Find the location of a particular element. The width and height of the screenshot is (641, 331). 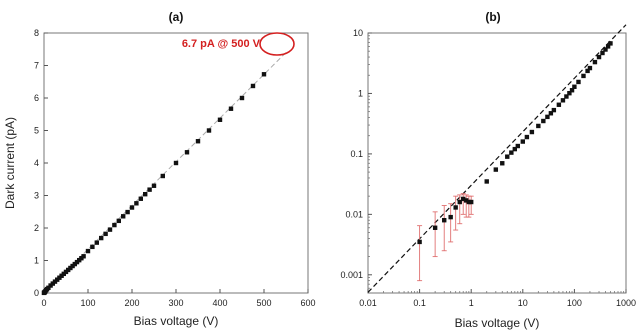

panel-a-ytick-label: 6 is located at coordinates (36, 98).